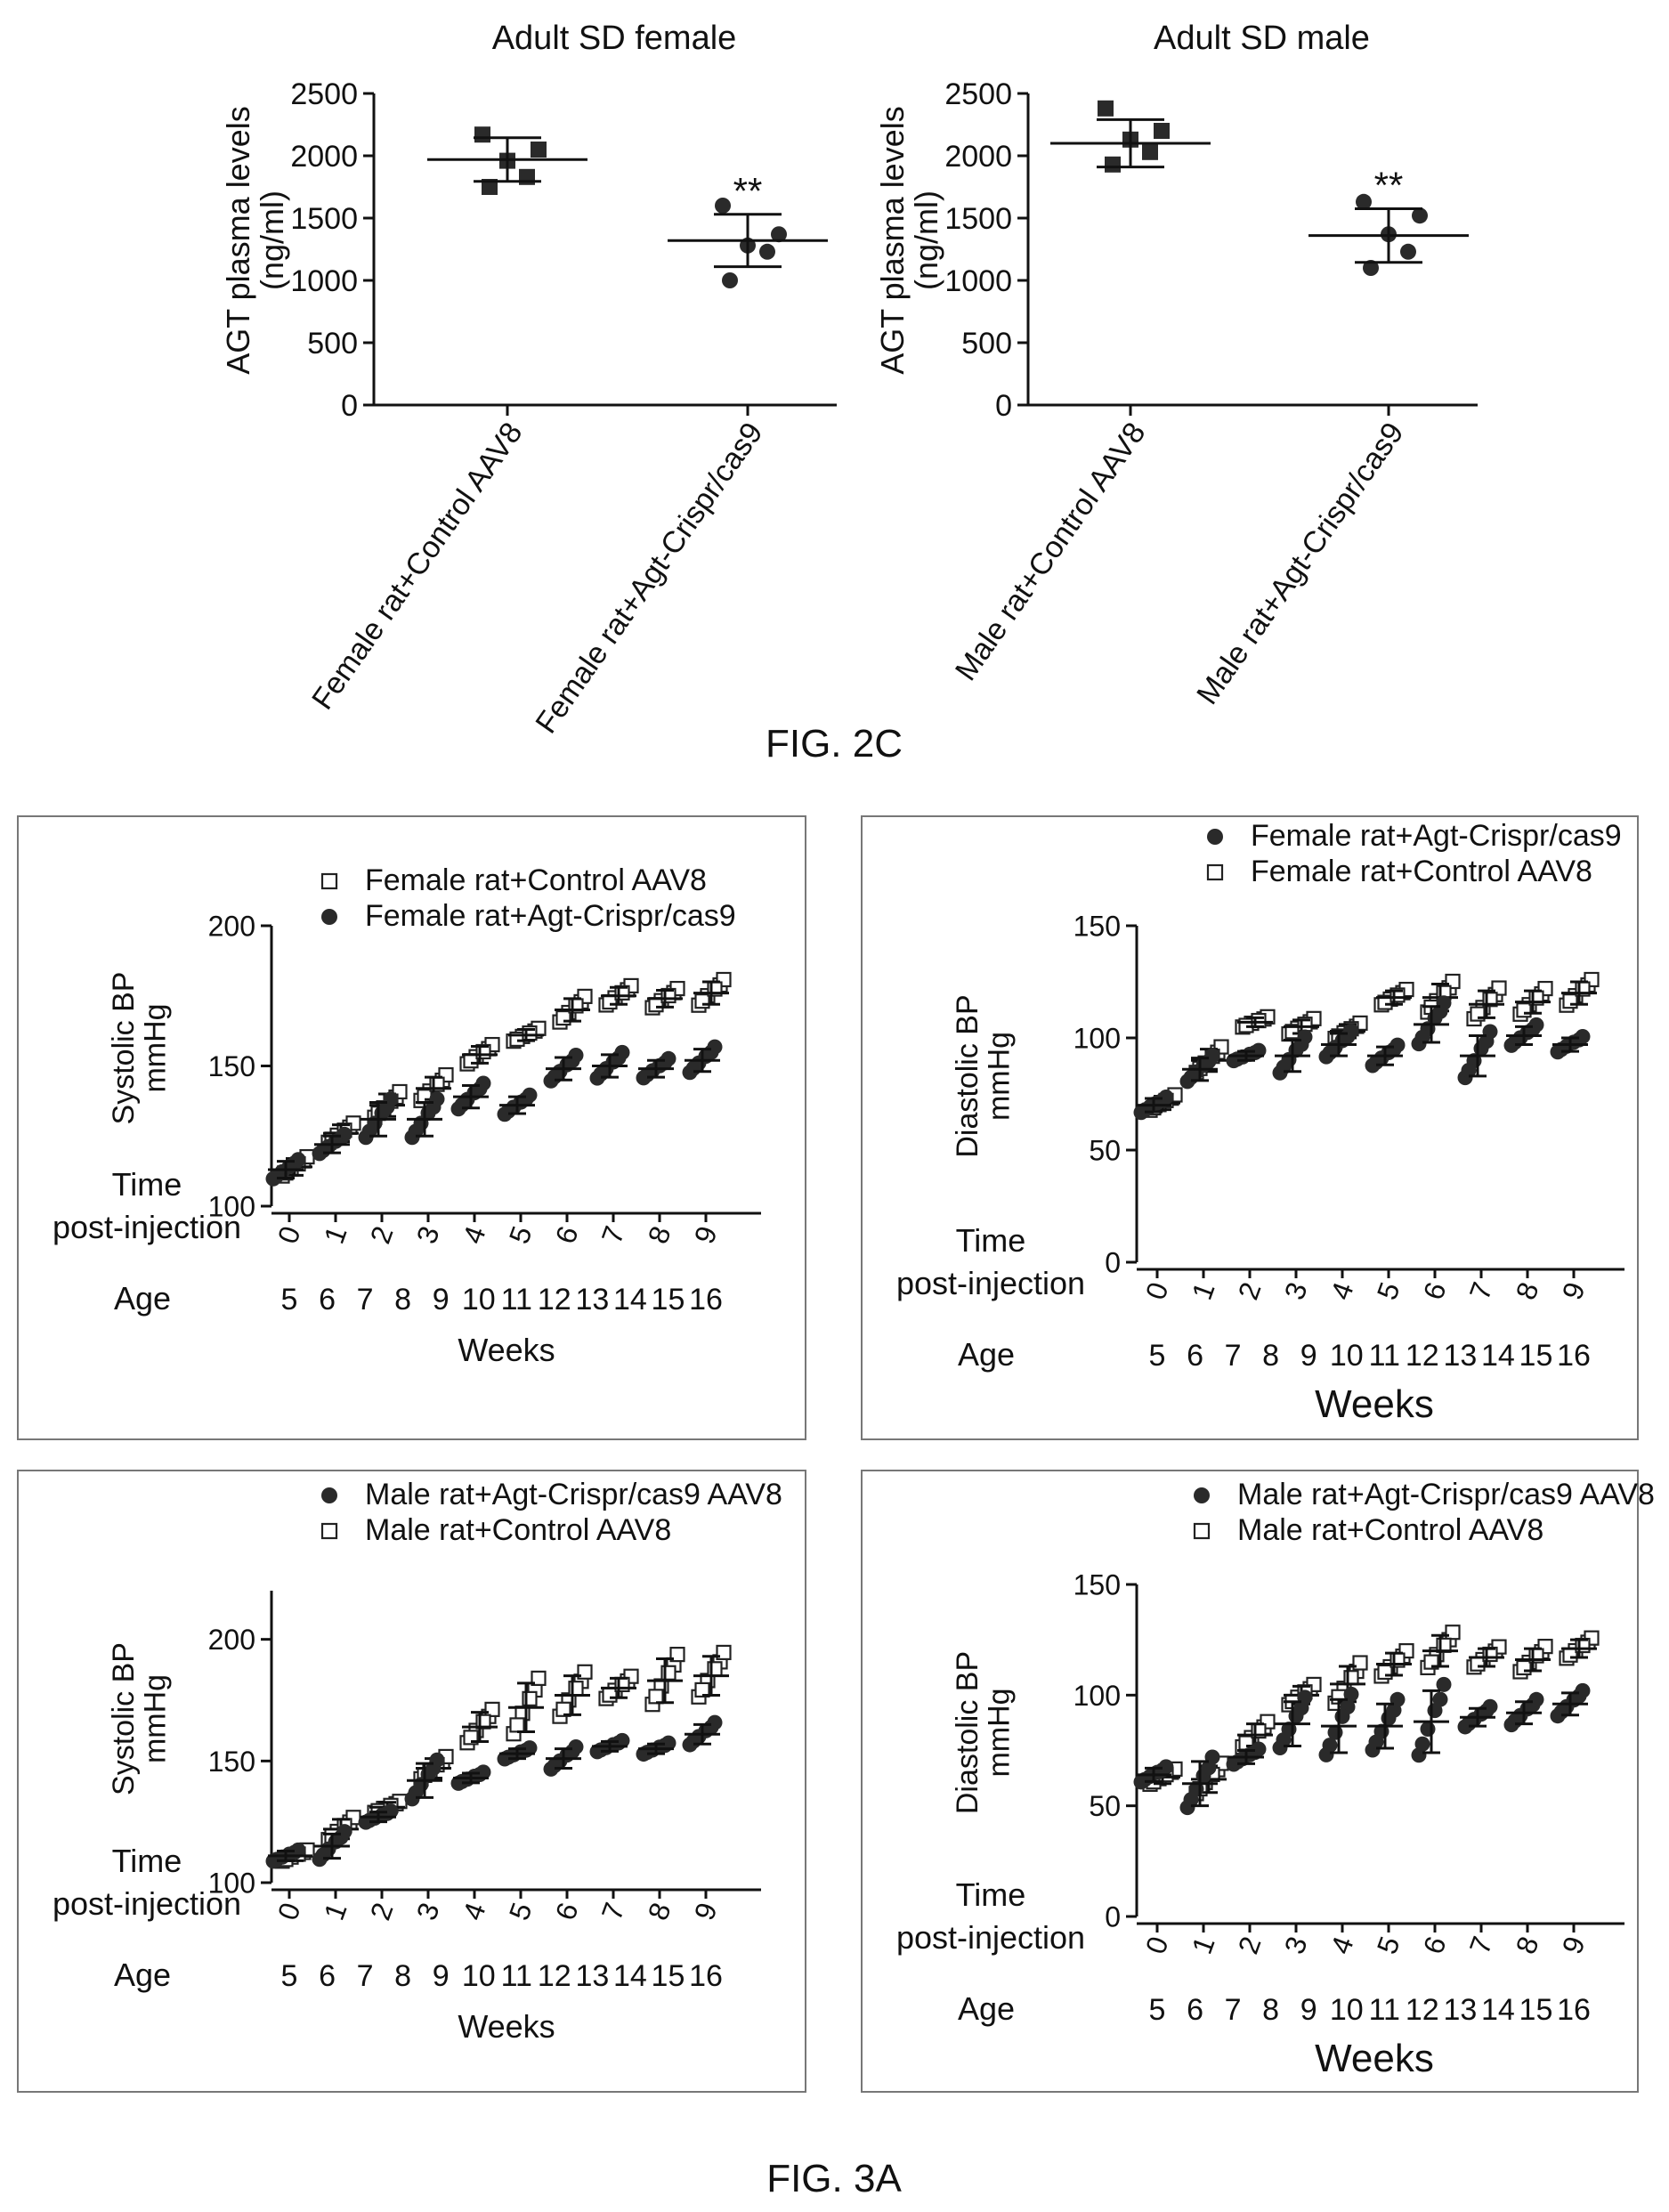 The height and width of the screenshot is (2212, 1669). I want to click on significance-annotation: **, so click(748, 191).